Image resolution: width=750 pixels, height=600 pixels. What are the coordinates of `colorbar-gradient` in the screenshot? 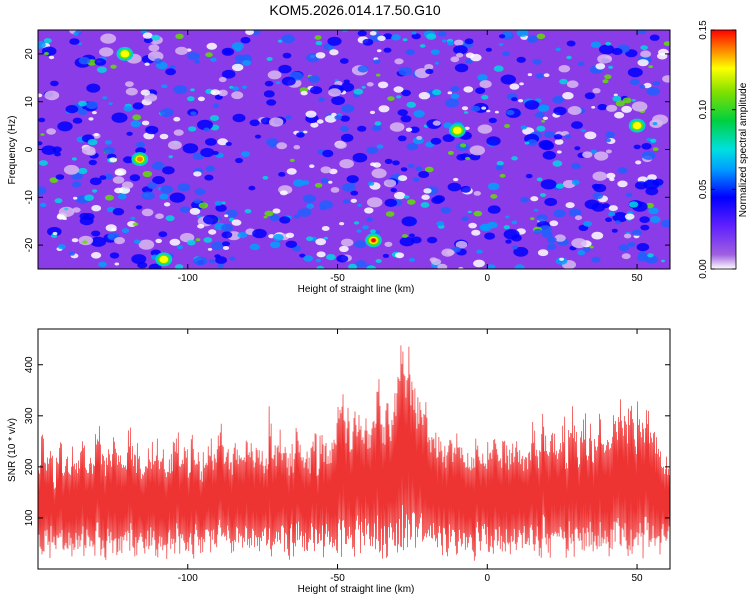 It's located at (723, 149).